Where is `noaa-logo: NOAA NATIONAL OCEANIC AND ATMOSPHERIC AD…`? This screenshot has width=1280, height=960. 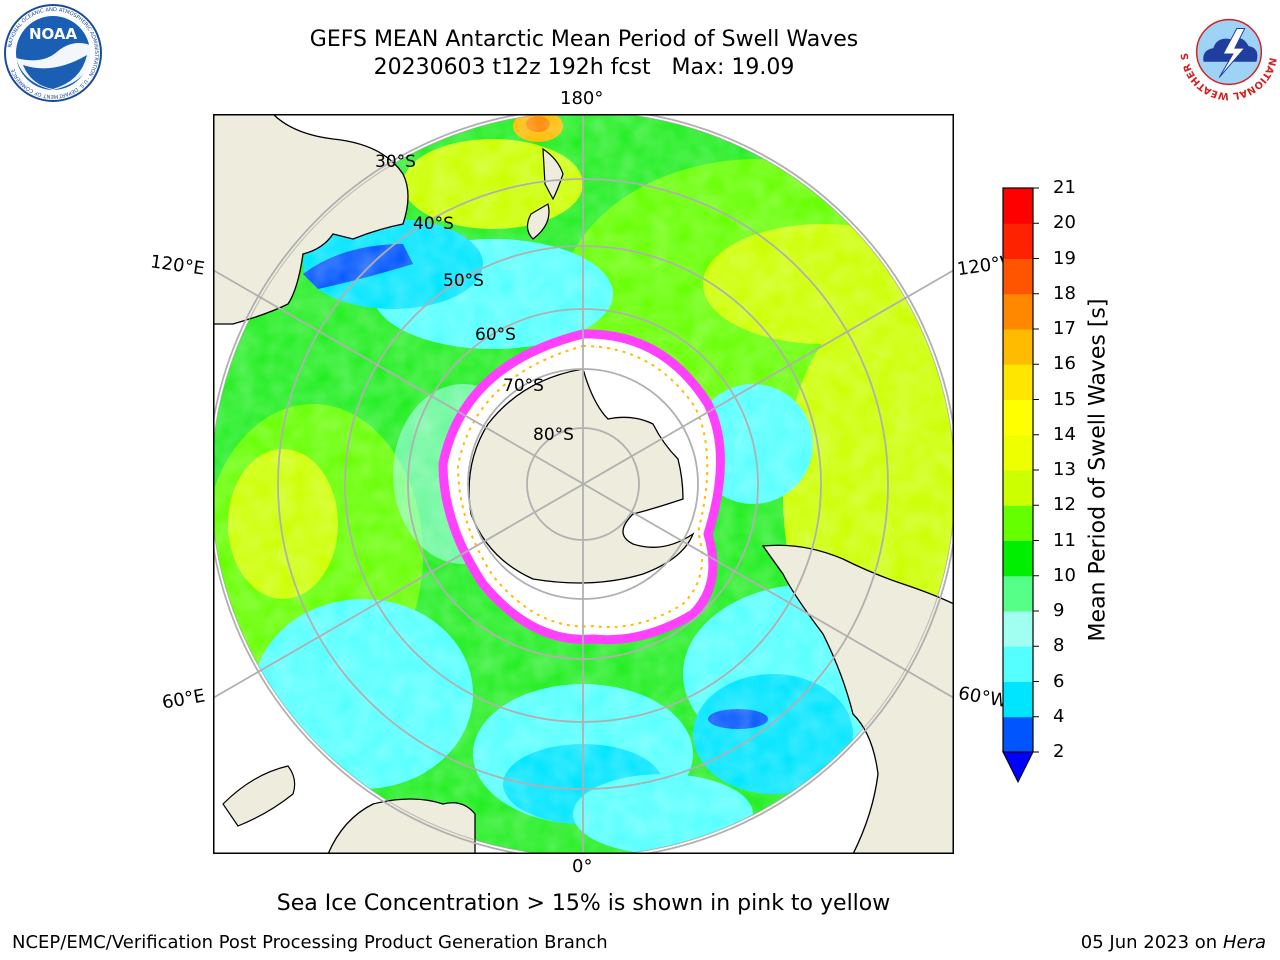
noaa-logo: NOAA NATIONAL OCEANIC AND ATMOSPHERIC AD… is located at coordinates (53, 53).